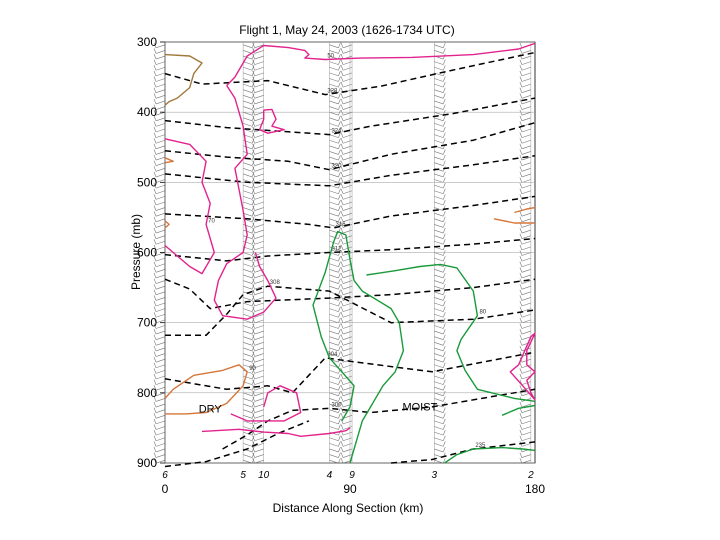 This screenshot has height=540, width=720. What do you see at coordinates (243, 475) in the screenshot?
I see `sounding-number: 5` at bounding box center [243, 475].